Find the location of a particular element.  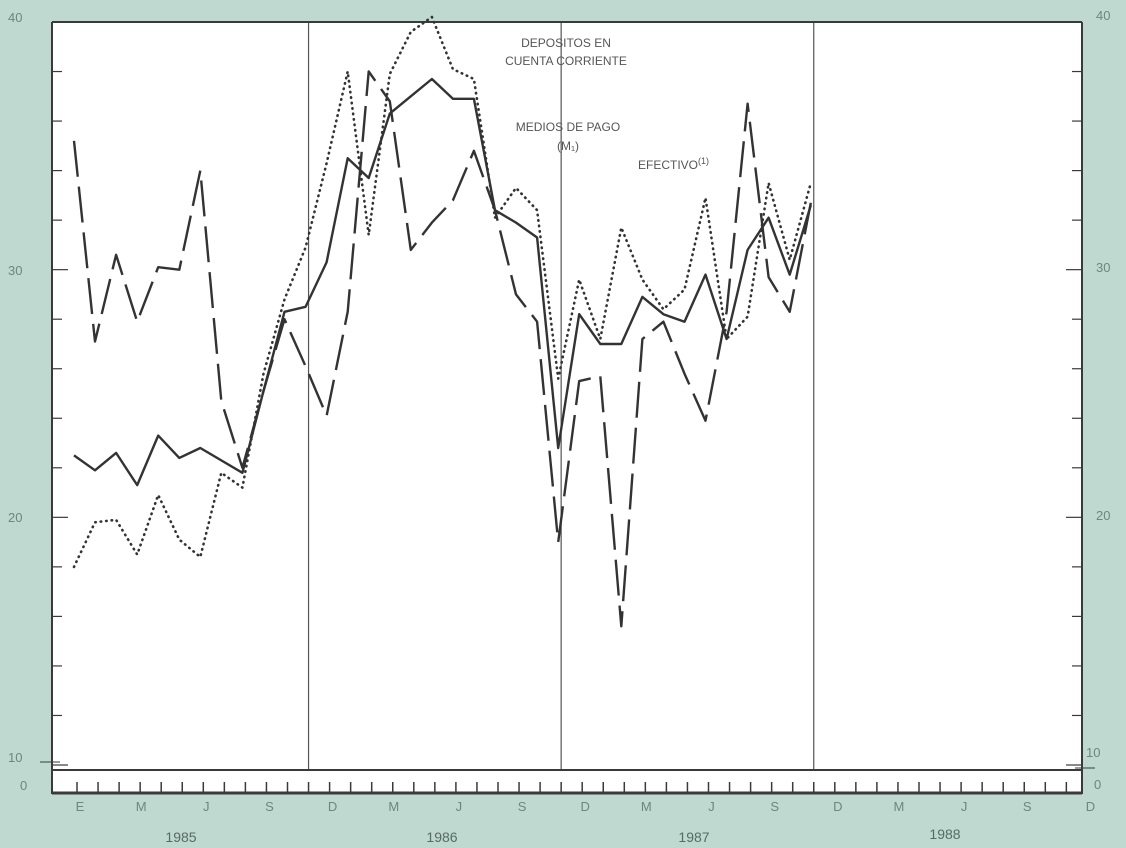

x-year-label: 1986 is located at coordinates (441, 837).